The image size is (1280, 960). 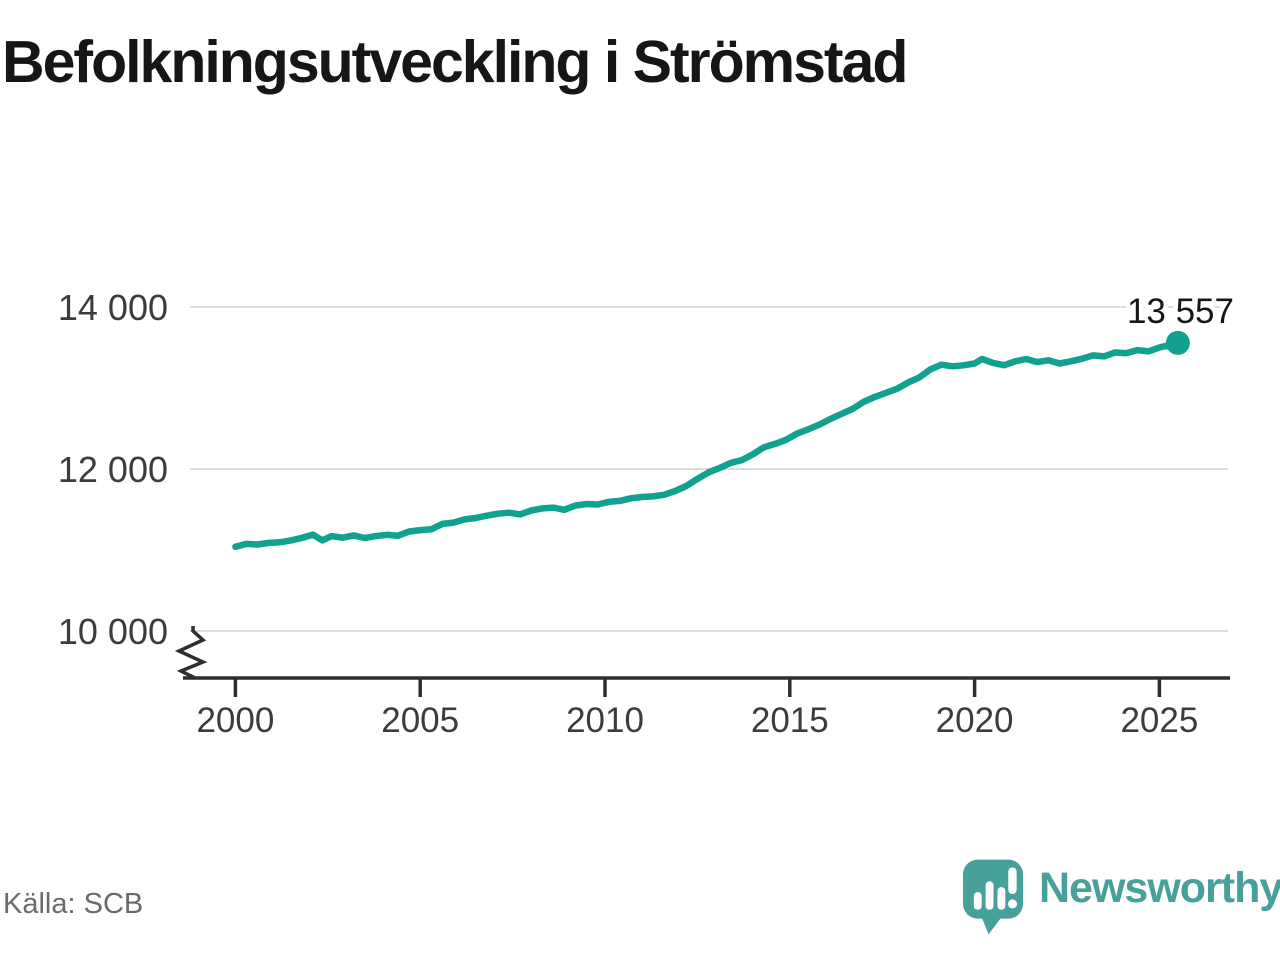 I want to click on logo-bar-tall-icon, so click(x=989, y=895).